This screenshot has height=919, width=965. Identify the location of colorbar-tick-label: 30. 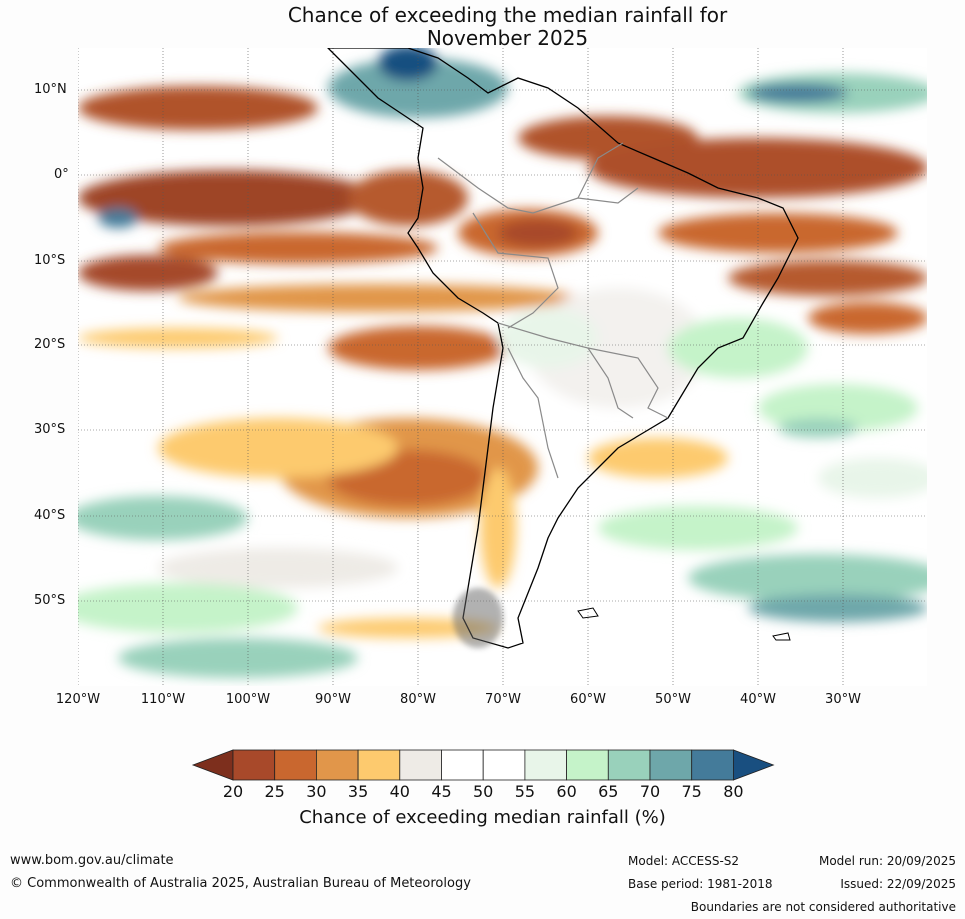
(316, 791).